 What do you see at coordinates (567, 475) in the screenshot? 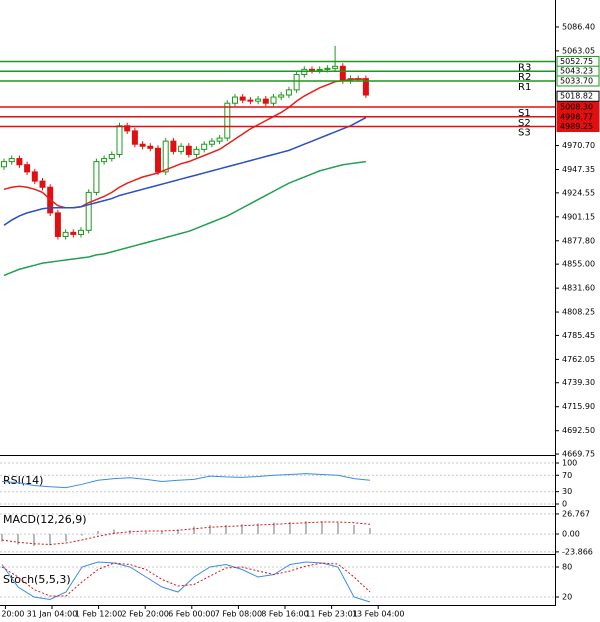
I see `y-tick-label: 70` at bounding box center [567, 475].